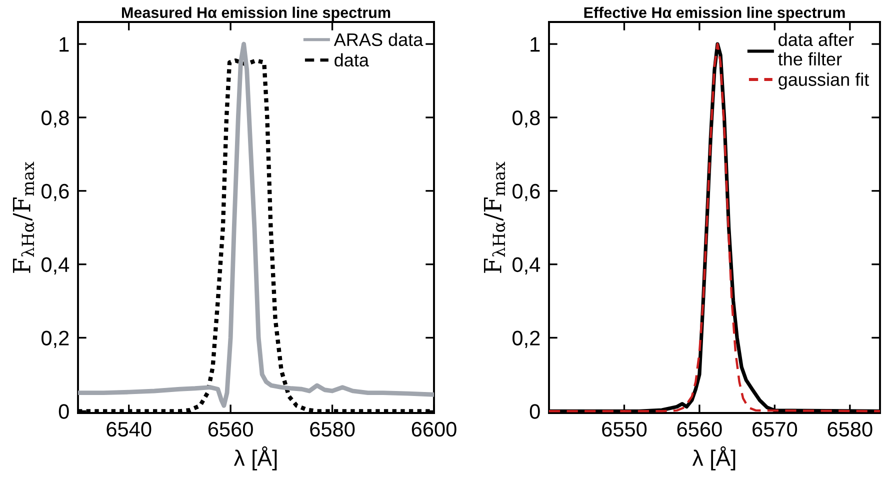  Describe the element at coordinates (714, 14) in the screenshot. I see `chart-title: Effective Hα emission line spectrum` at that location.